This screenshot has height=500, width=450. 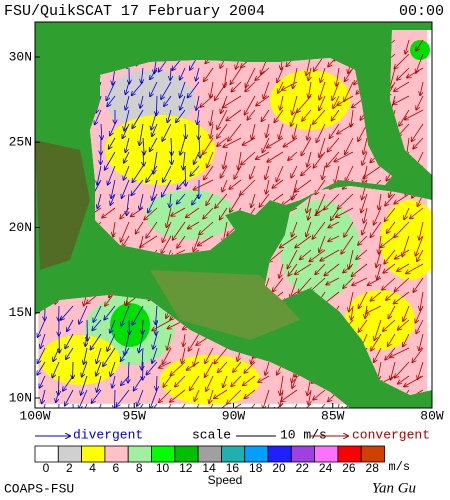 I want to click on title: FSU/QuikSCAT 17 February 2004, so click(x=134, y=11).